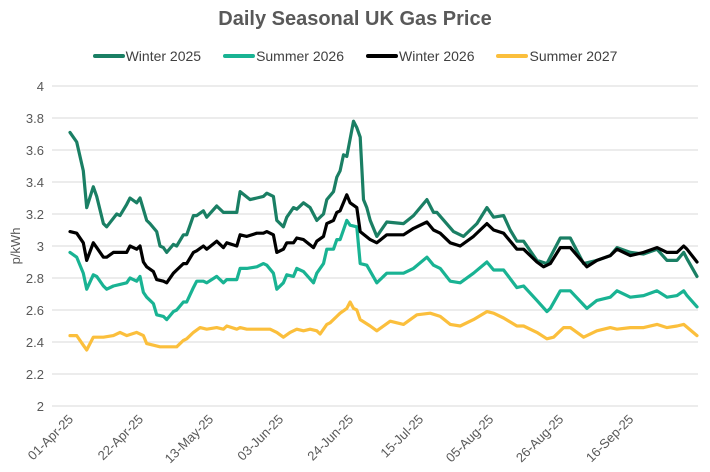 This screenshot has height=472, width=710. I want to click on x-tick-label: 22-Apr-25, so click(120, 437).